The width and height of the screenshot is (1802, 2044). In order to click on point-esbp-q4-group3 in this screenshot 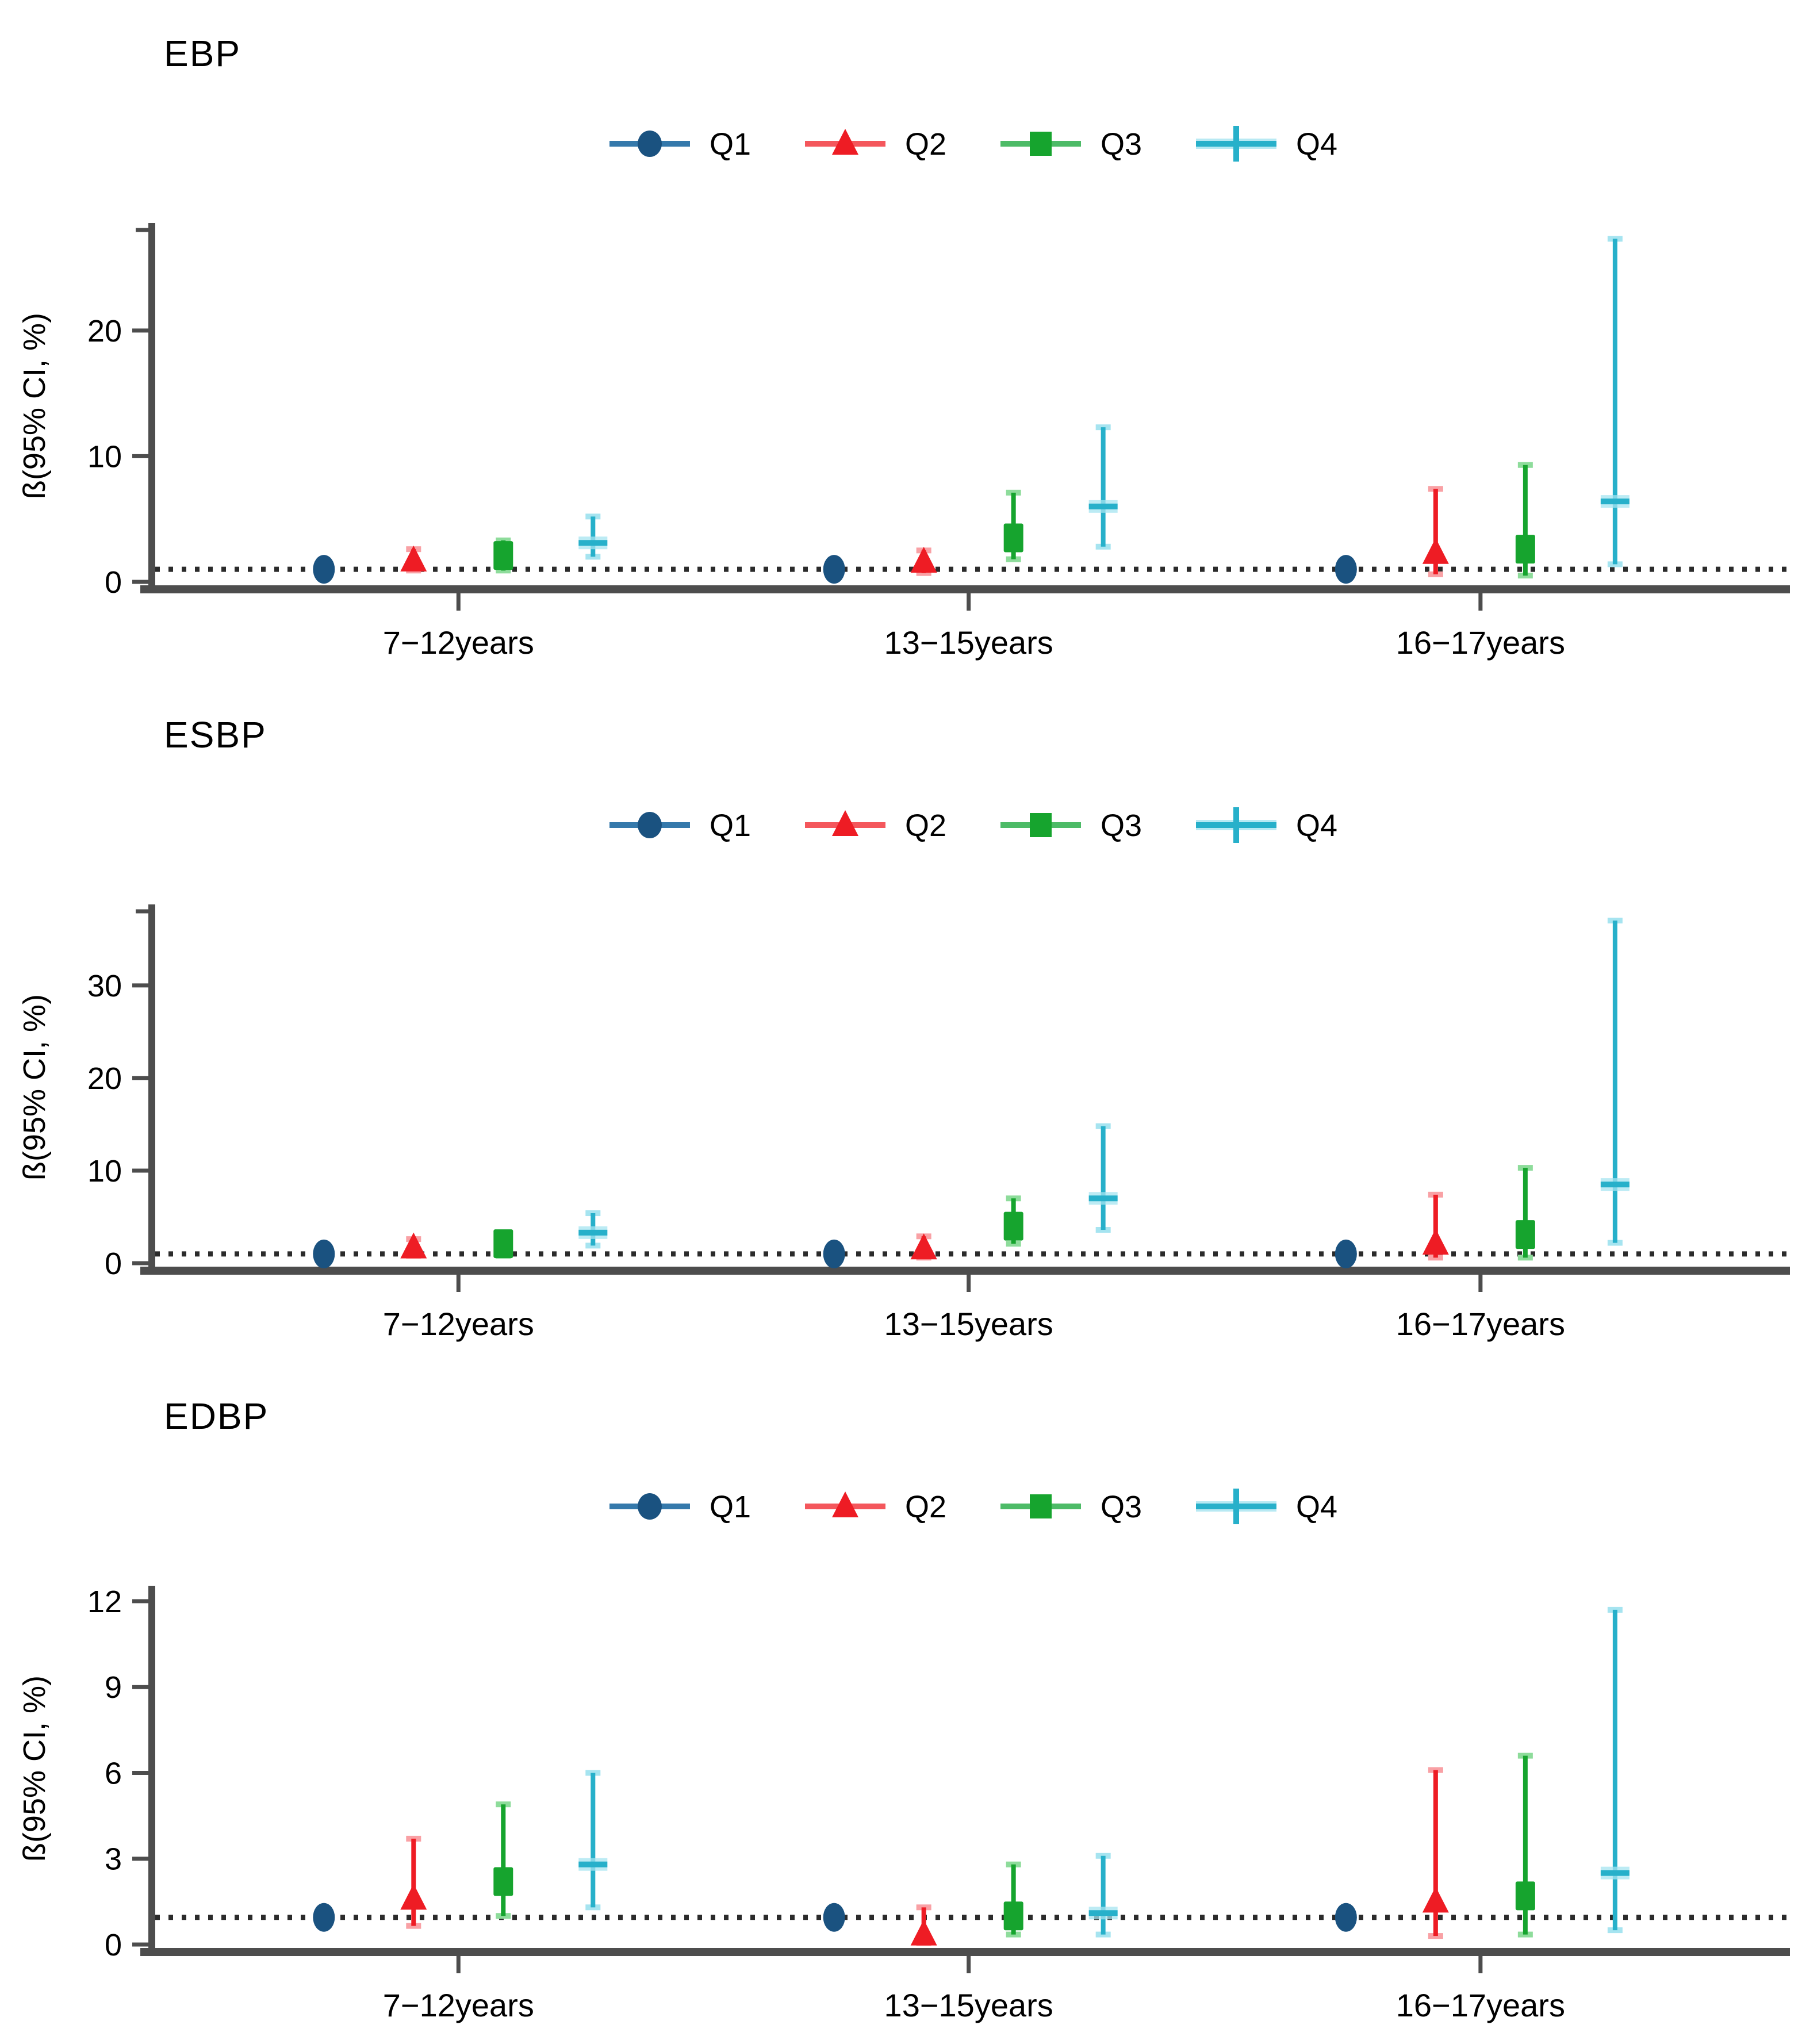, I will do `click(1615, 1082)`.